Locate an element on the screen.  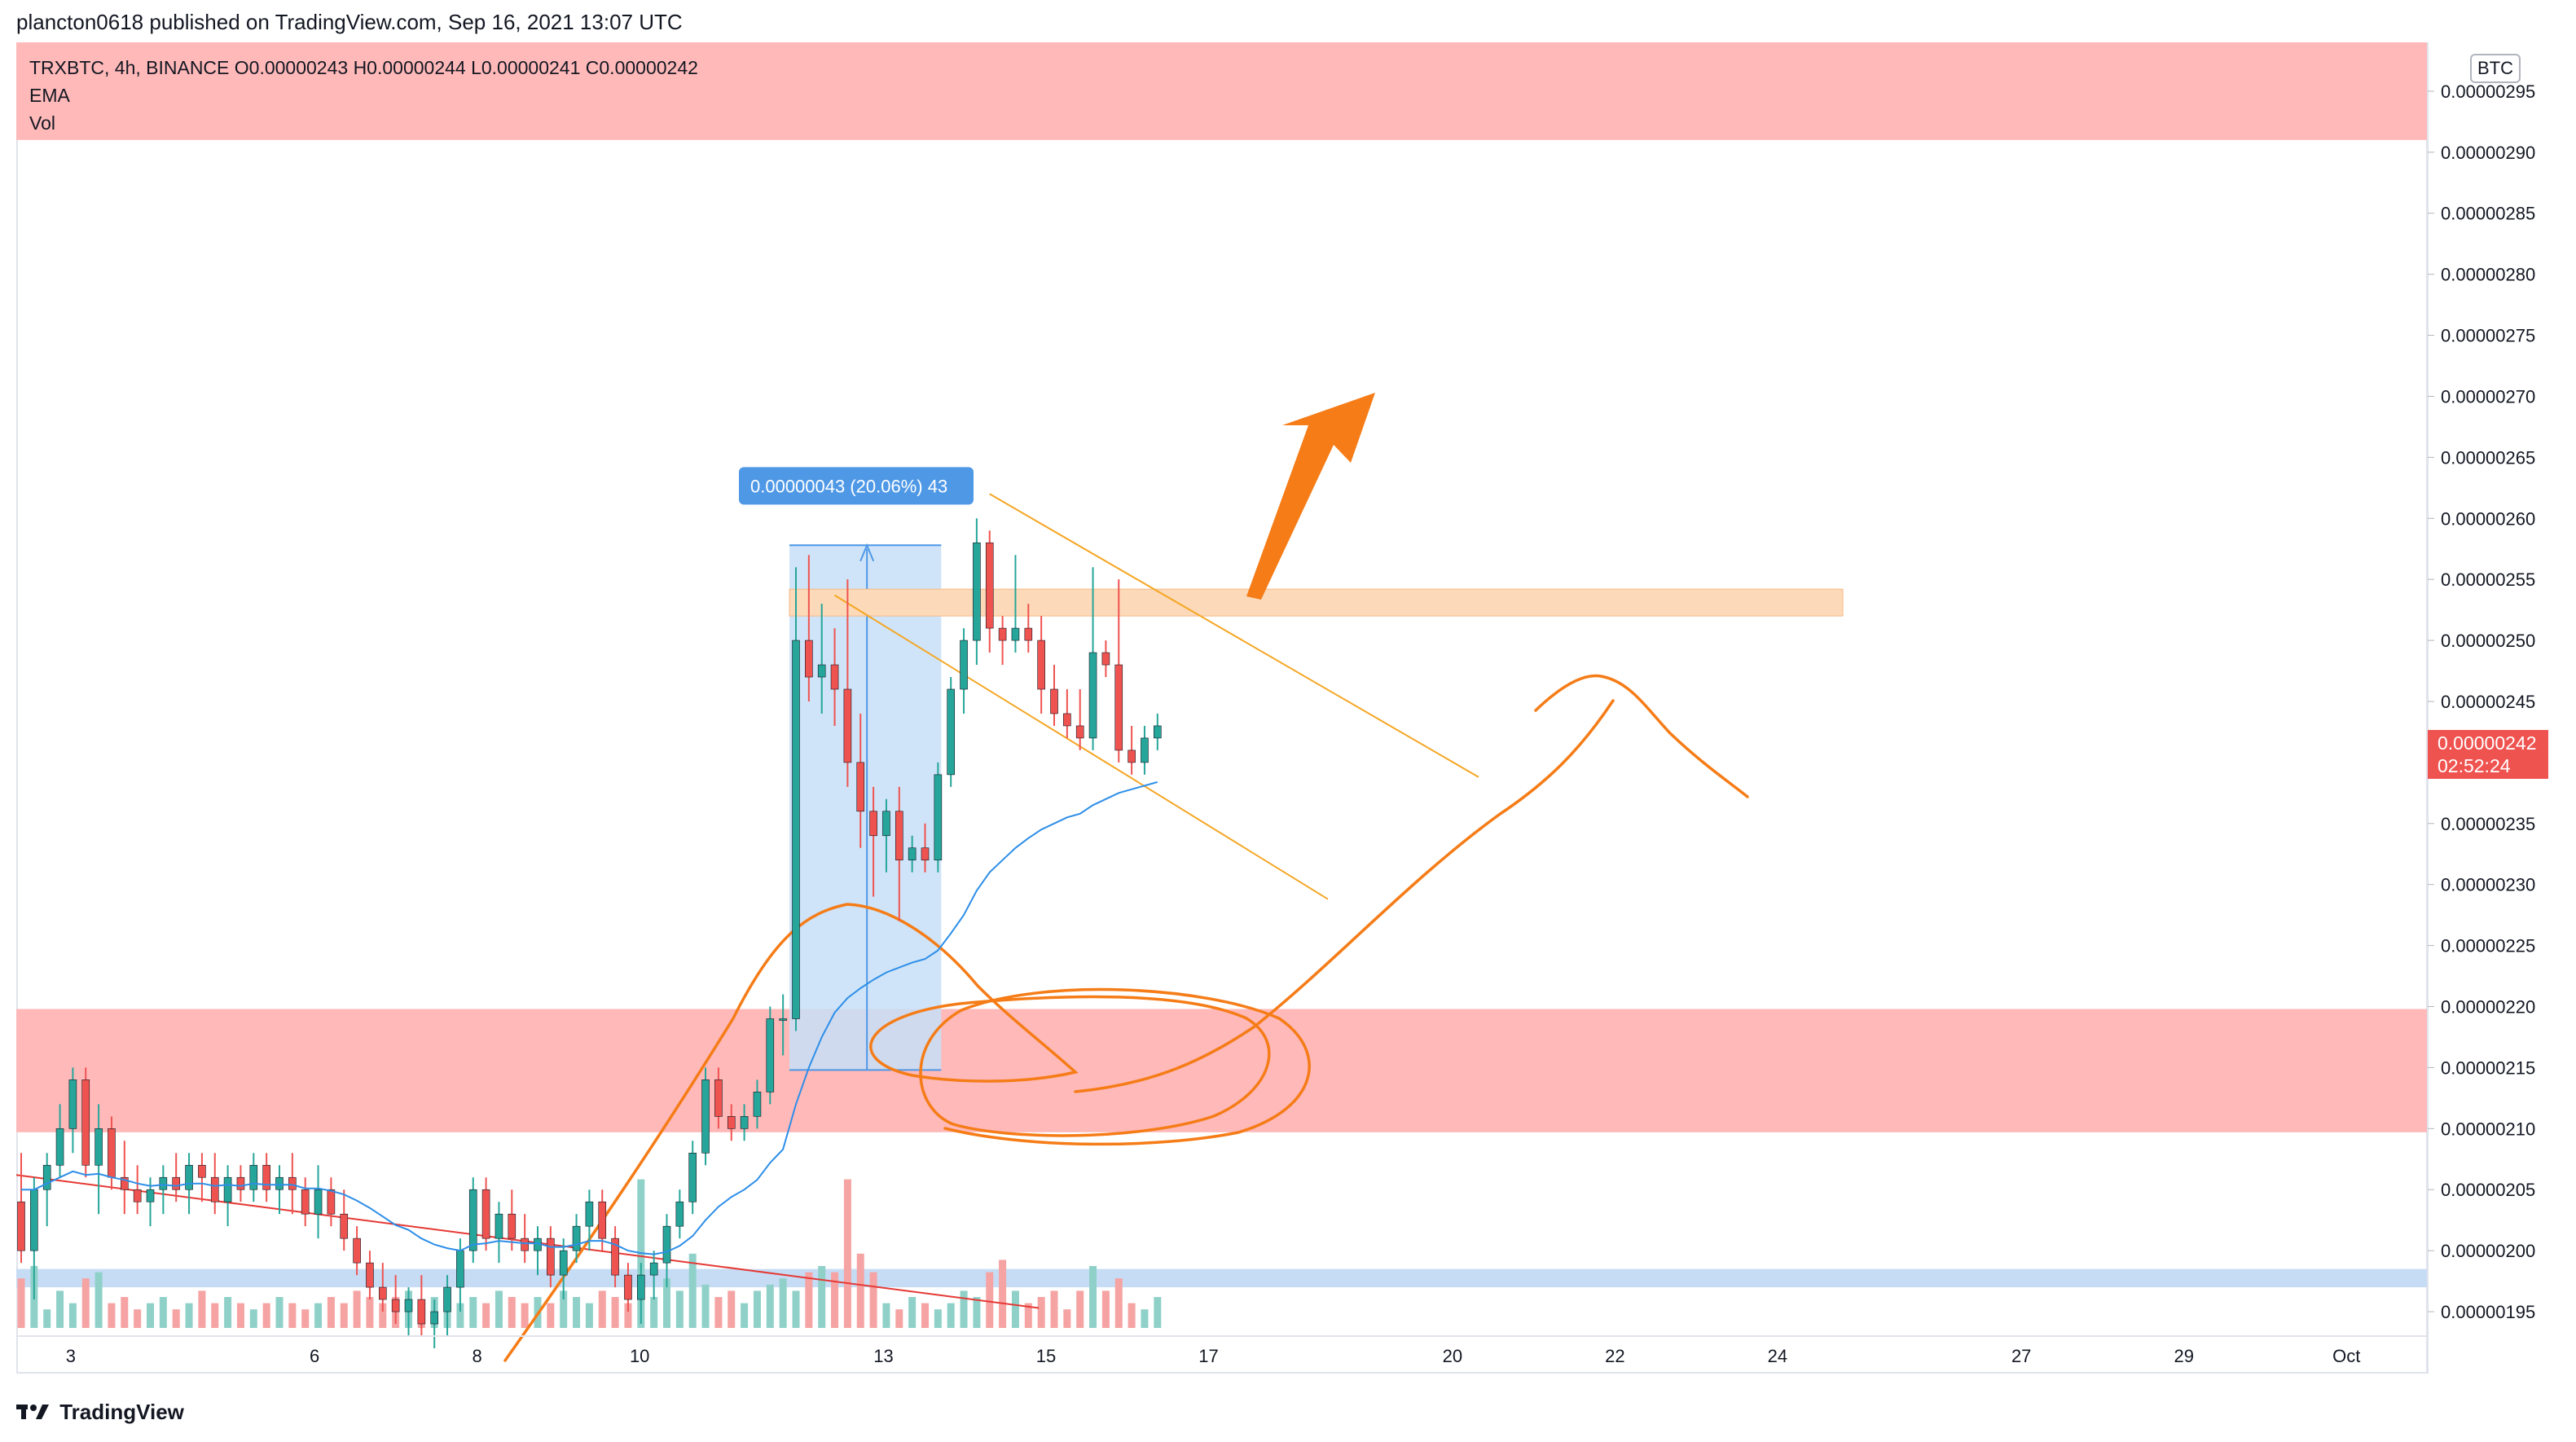
price-tick-label: 0.00000245 is located at coordinates (2488, 702).